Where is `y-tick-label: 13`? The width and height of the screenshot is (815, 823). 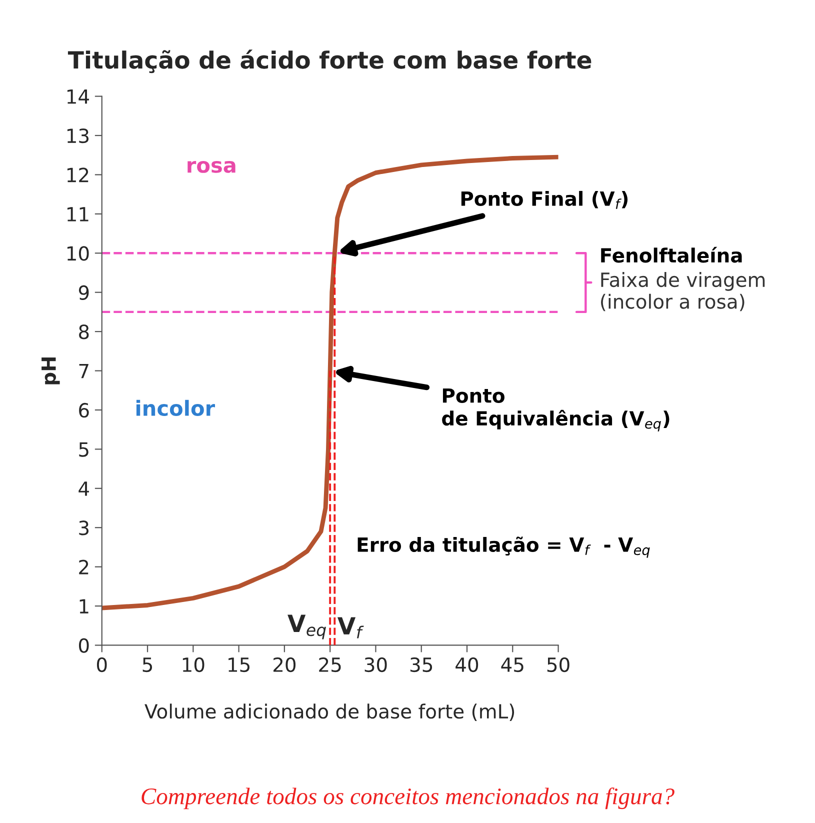 y-tick-label: 13 is located at coordinates (78, 136).